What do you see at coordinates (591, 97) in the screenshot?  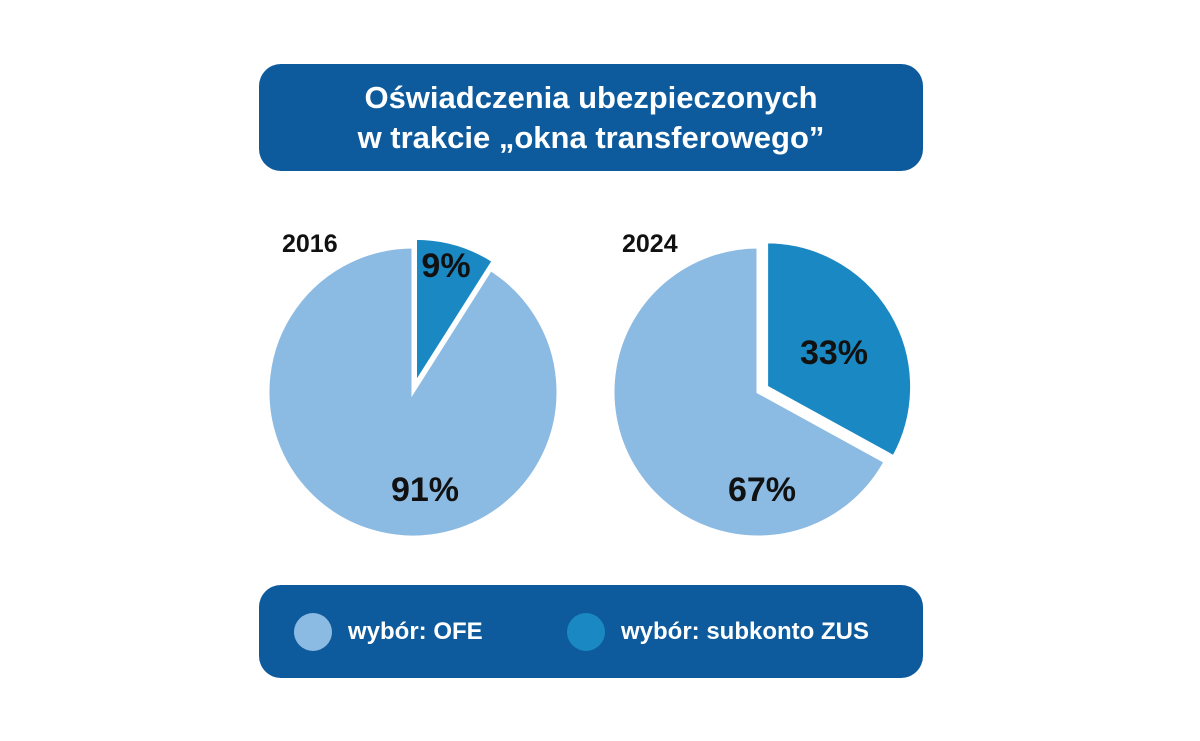 I see `chart-title-line-1: Oświadczenia ubezpieczonych` at bounding box center [591, 97].